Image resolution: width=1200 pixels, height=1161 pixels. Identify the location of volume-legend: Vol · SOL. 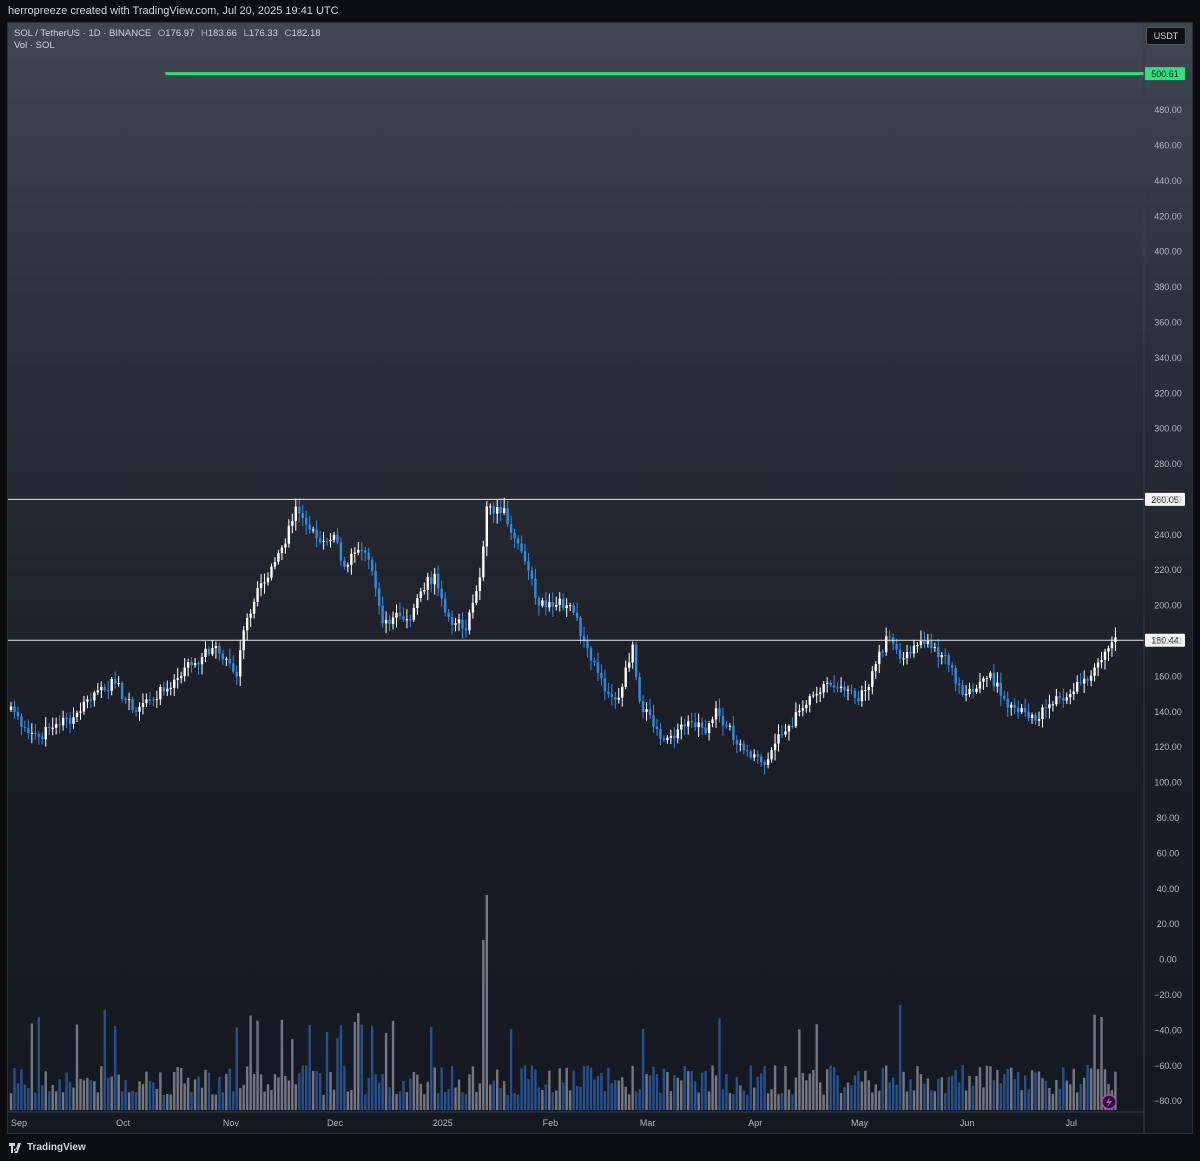
(34, 45).